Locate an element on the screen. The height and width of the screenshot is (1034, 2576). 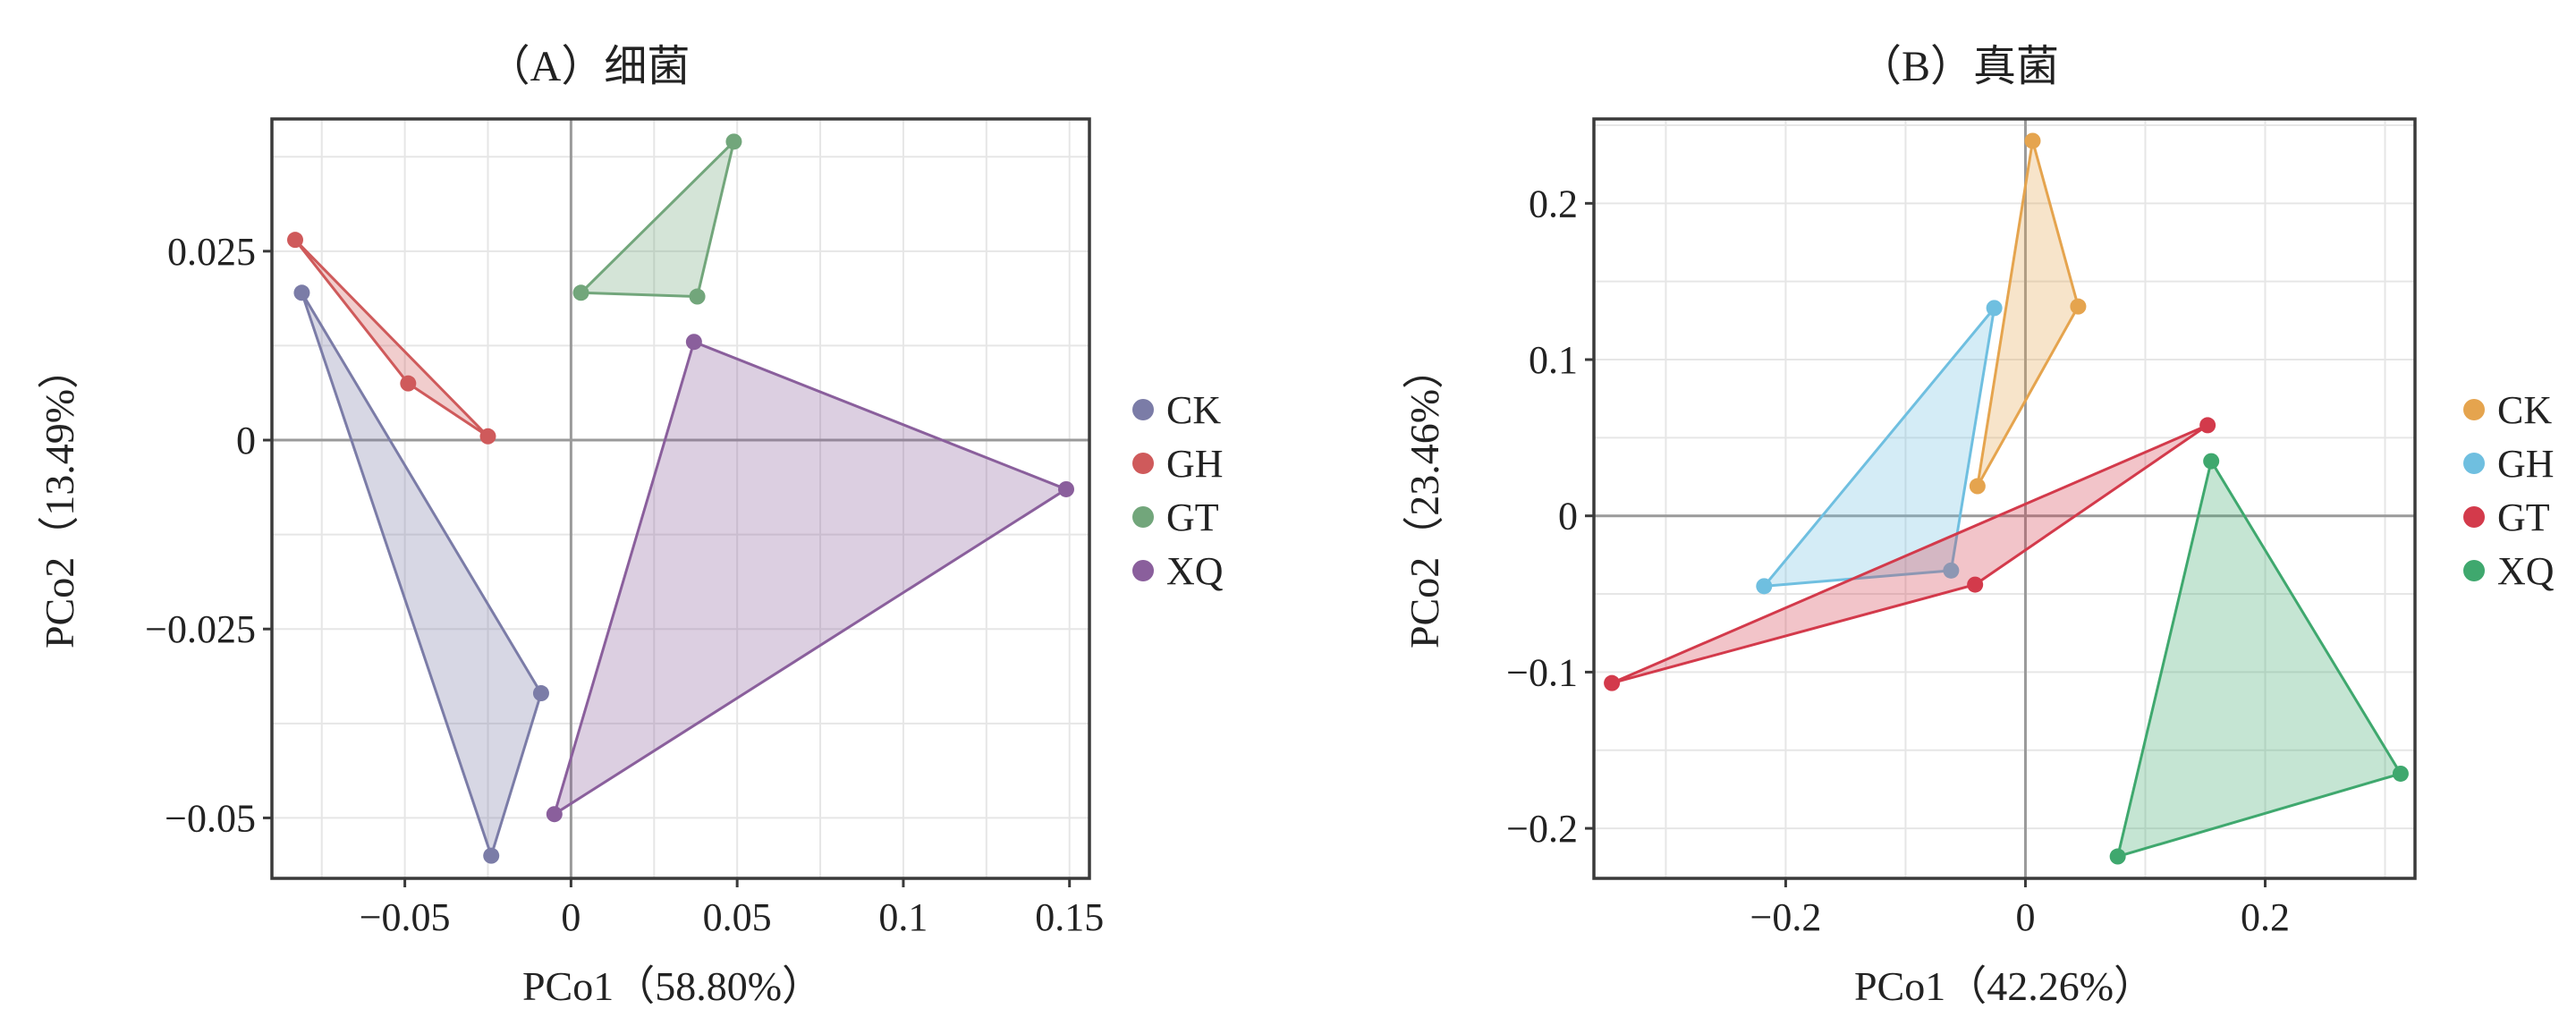
x-tick-label: 0.1 is located at coordinates (903, 917).